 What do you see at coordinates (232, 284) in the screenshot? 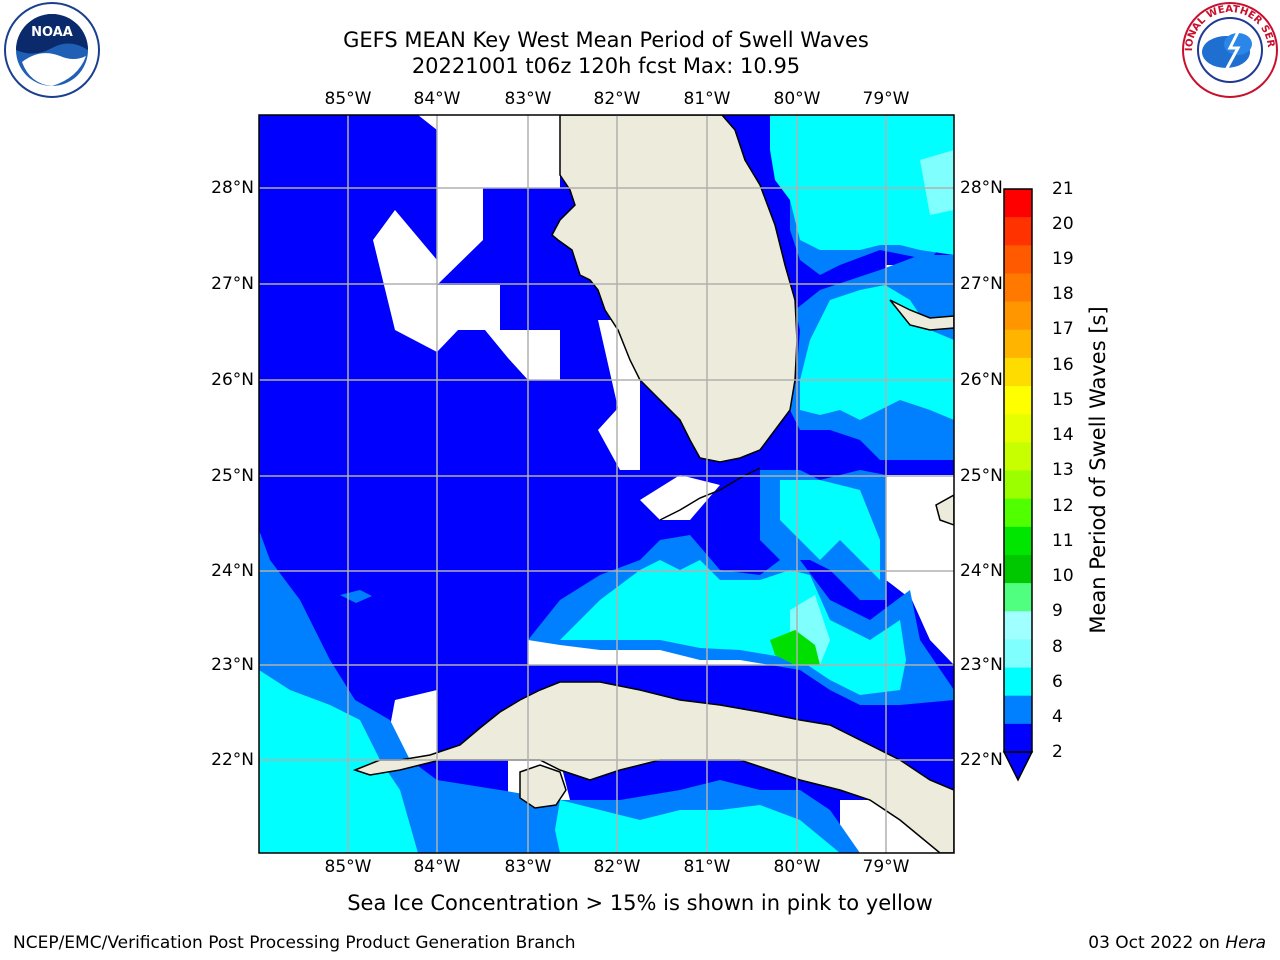
I see `lat-tick-left: 27°N` at bounding box center [232, 284].